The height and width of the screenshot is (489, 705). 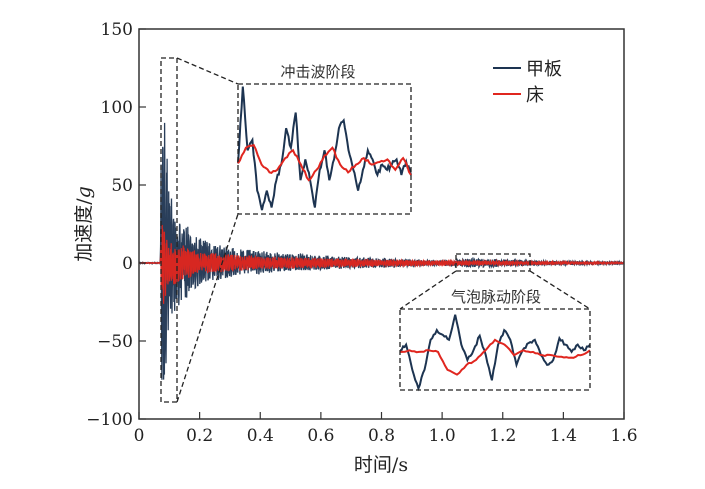 I want to click on legend-label-bed: 床, so click(x=535, y=95).